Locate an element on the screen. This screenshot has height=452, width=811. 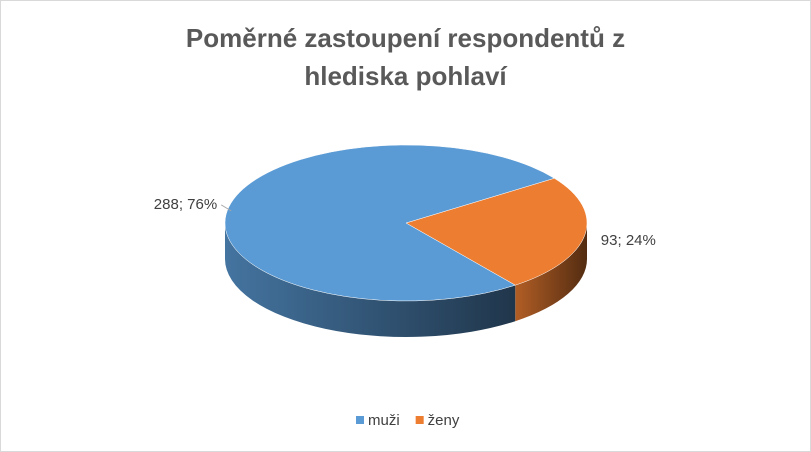
slice-sides is located at coordinates (406, 280).